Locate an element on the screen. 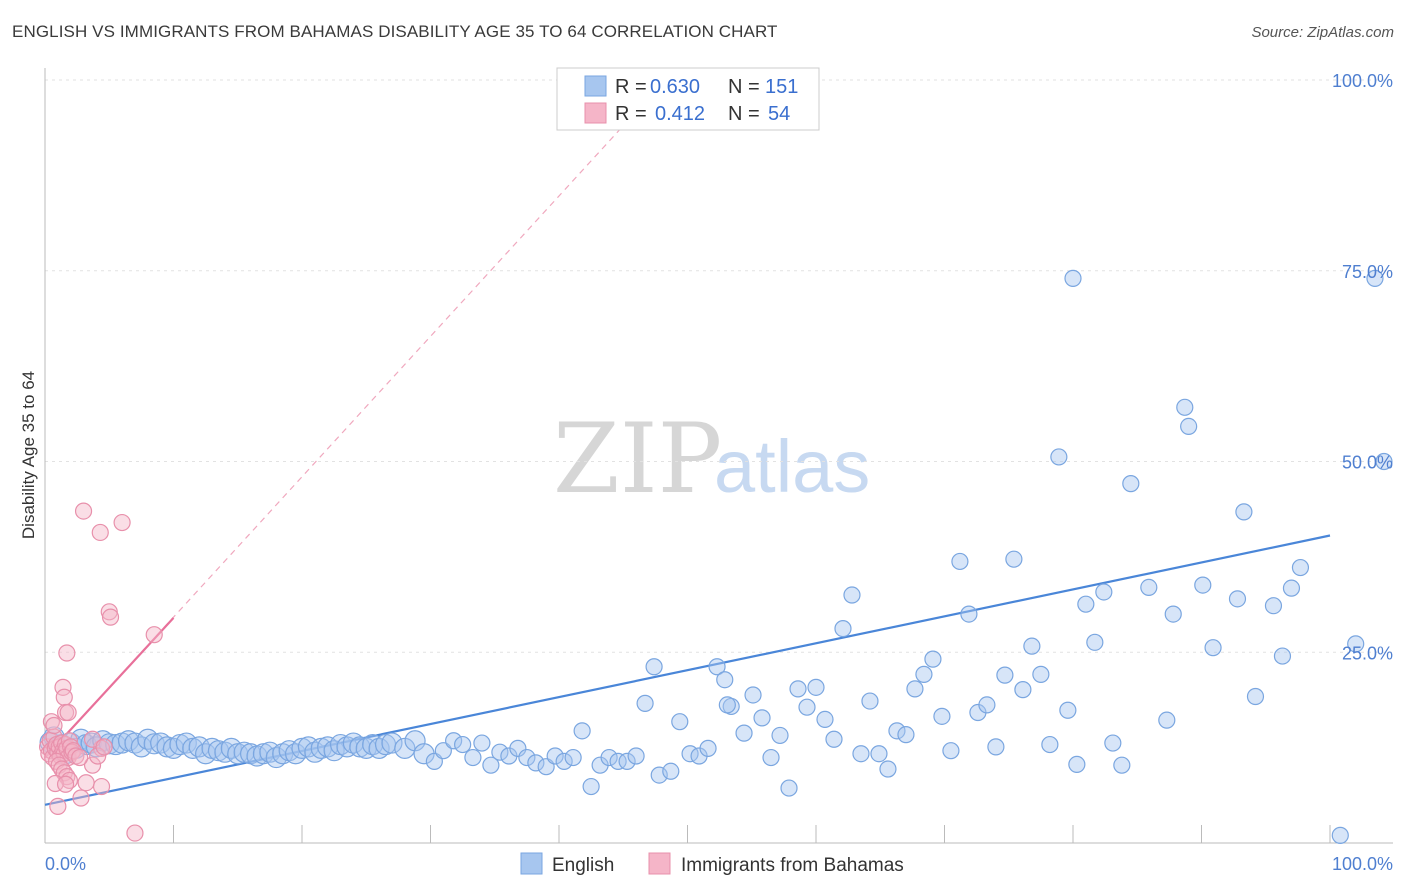 The width and height of the screenshot is (1406, 892). y-tick-label-75: 75.0% is located at coordinates (1367, 272).